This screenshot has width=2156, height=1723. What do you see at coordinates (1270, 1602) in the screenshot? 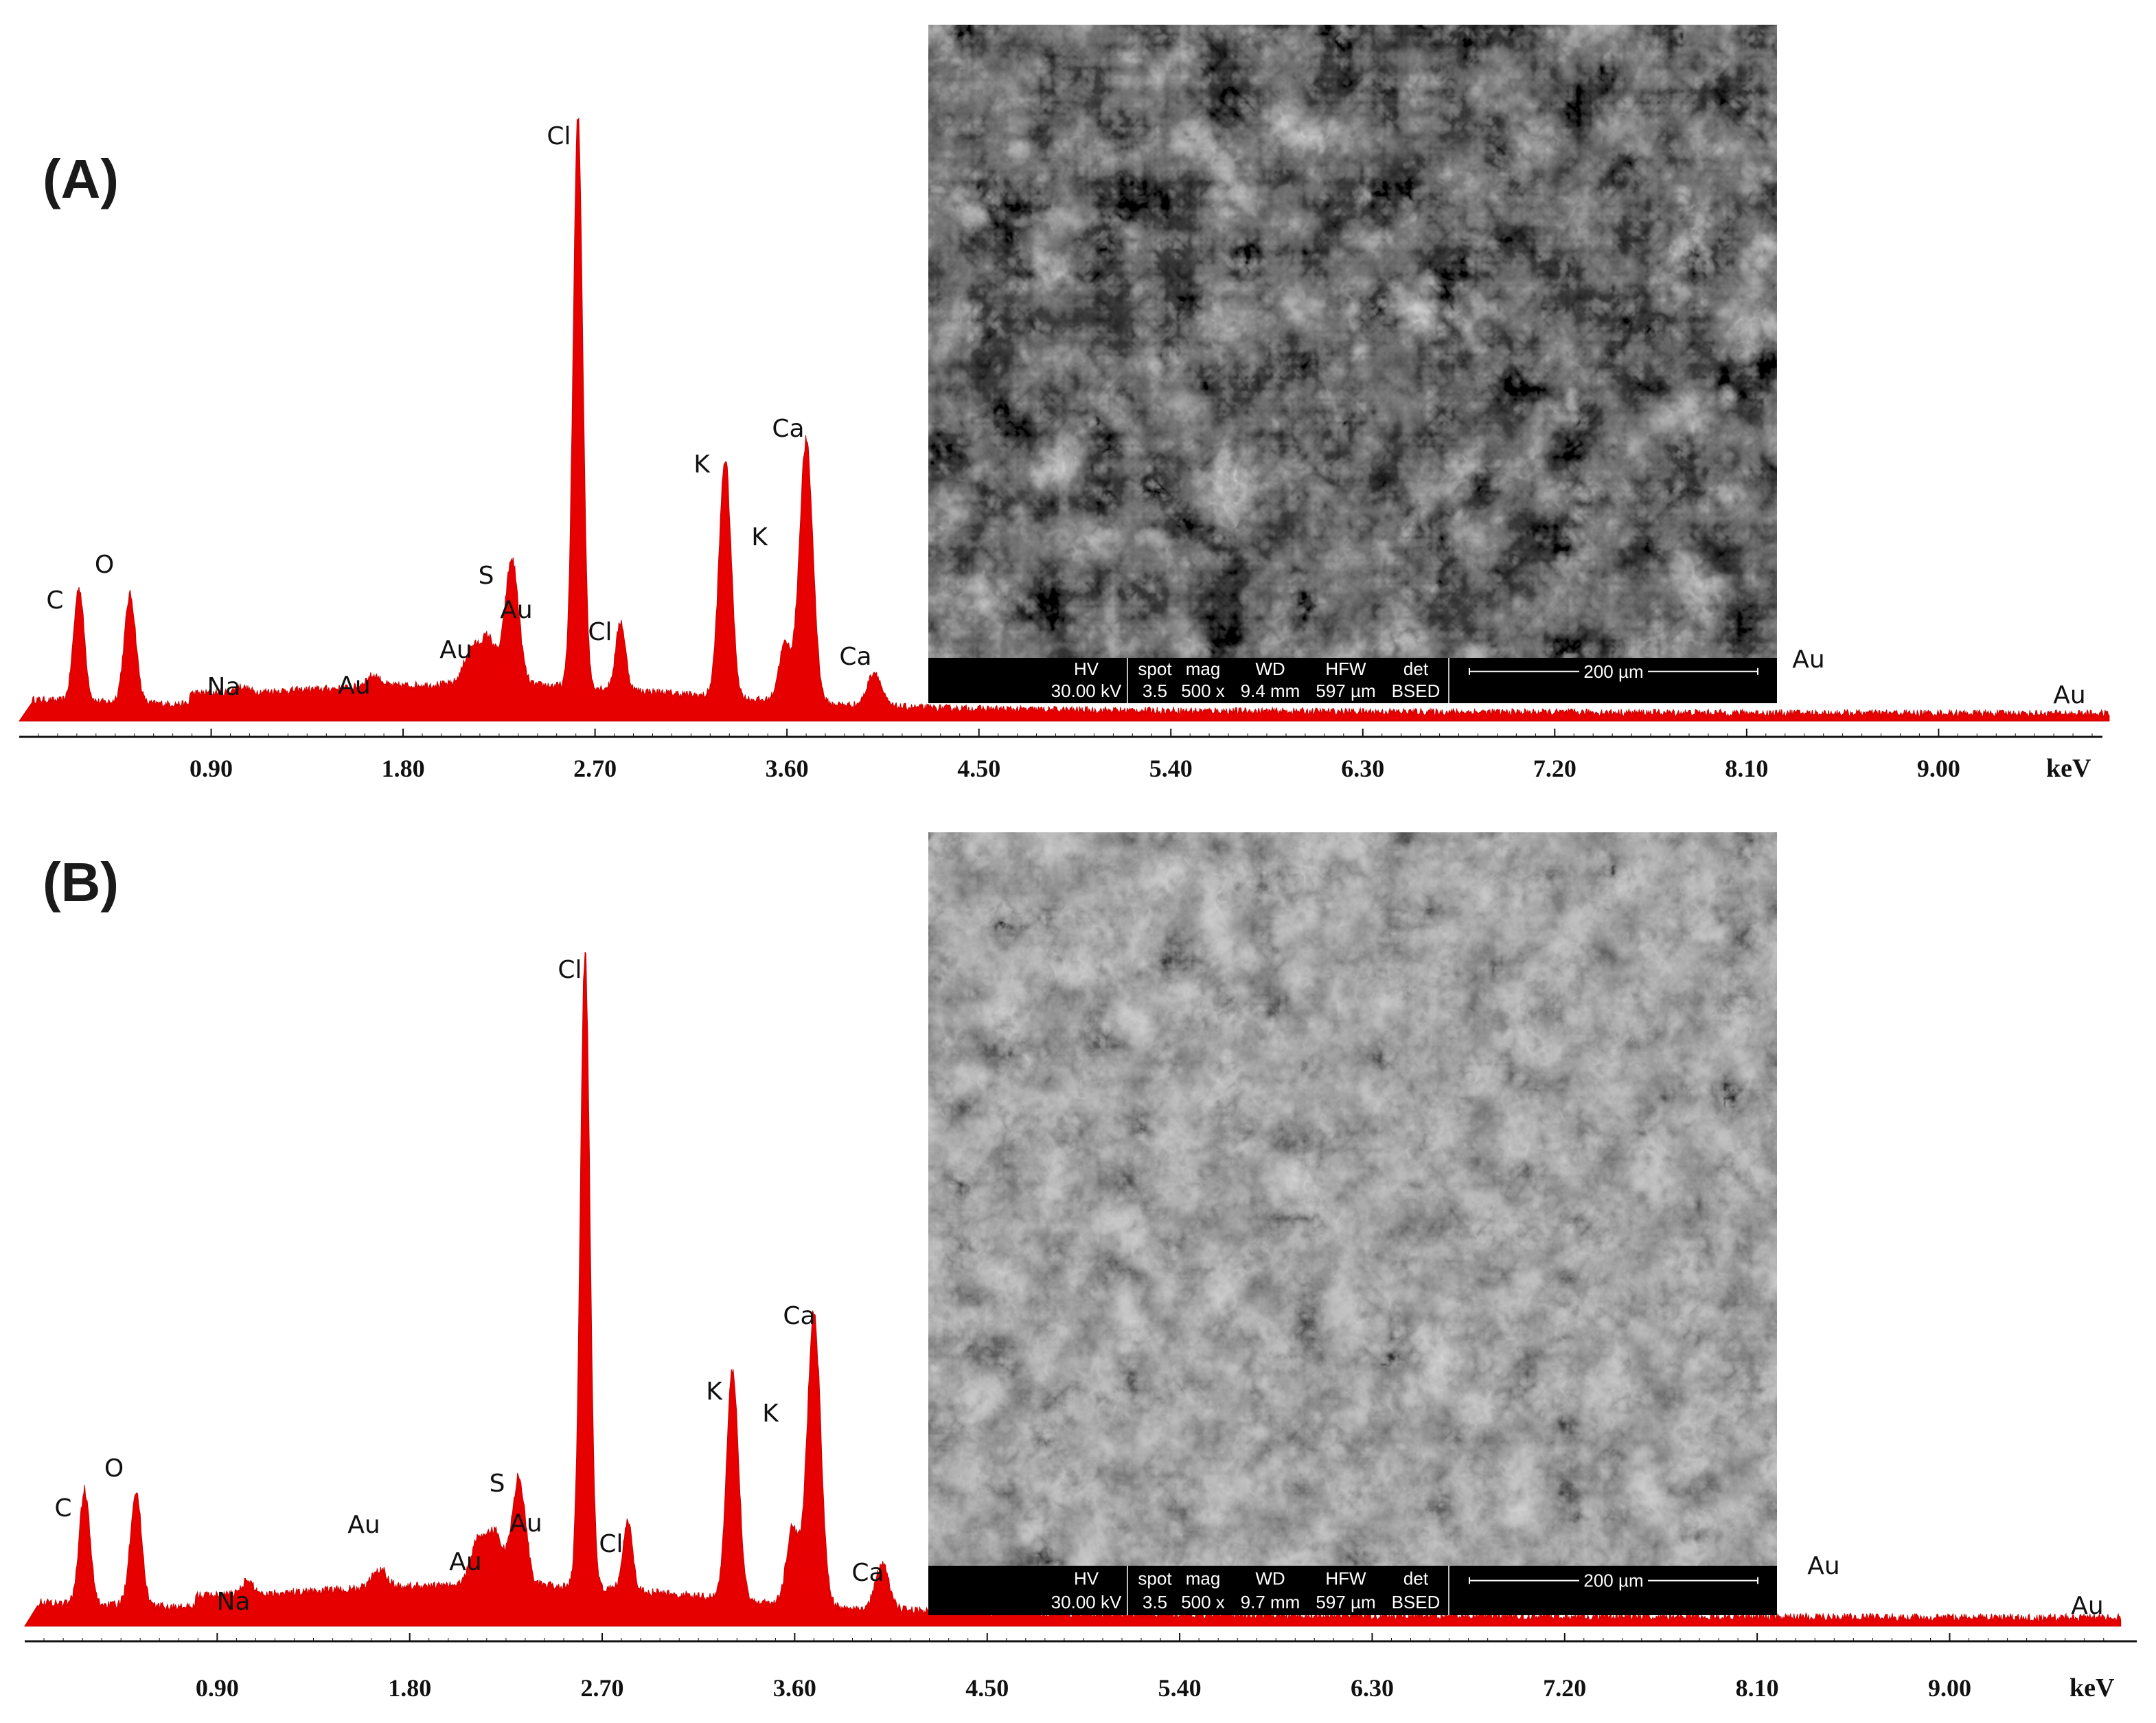
I see `databar-value: 9.7 mm` at bounding box center [1270, 1602].